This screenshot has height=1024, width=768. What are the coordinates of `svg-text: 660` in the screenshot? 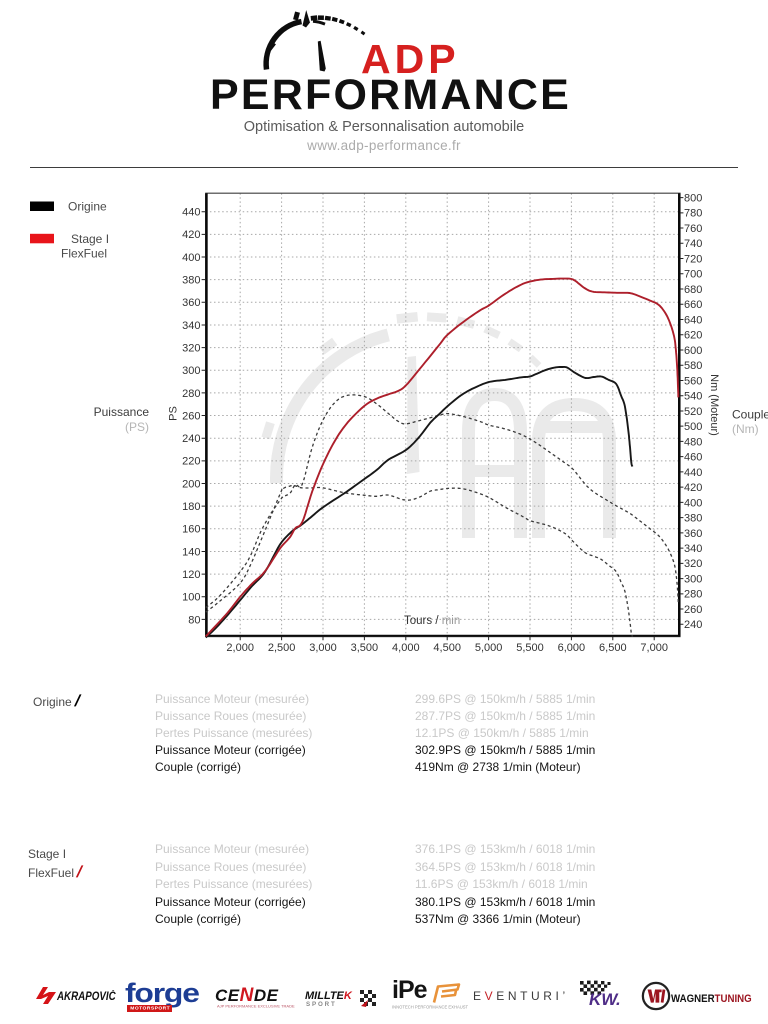 It's located at (693, 305).